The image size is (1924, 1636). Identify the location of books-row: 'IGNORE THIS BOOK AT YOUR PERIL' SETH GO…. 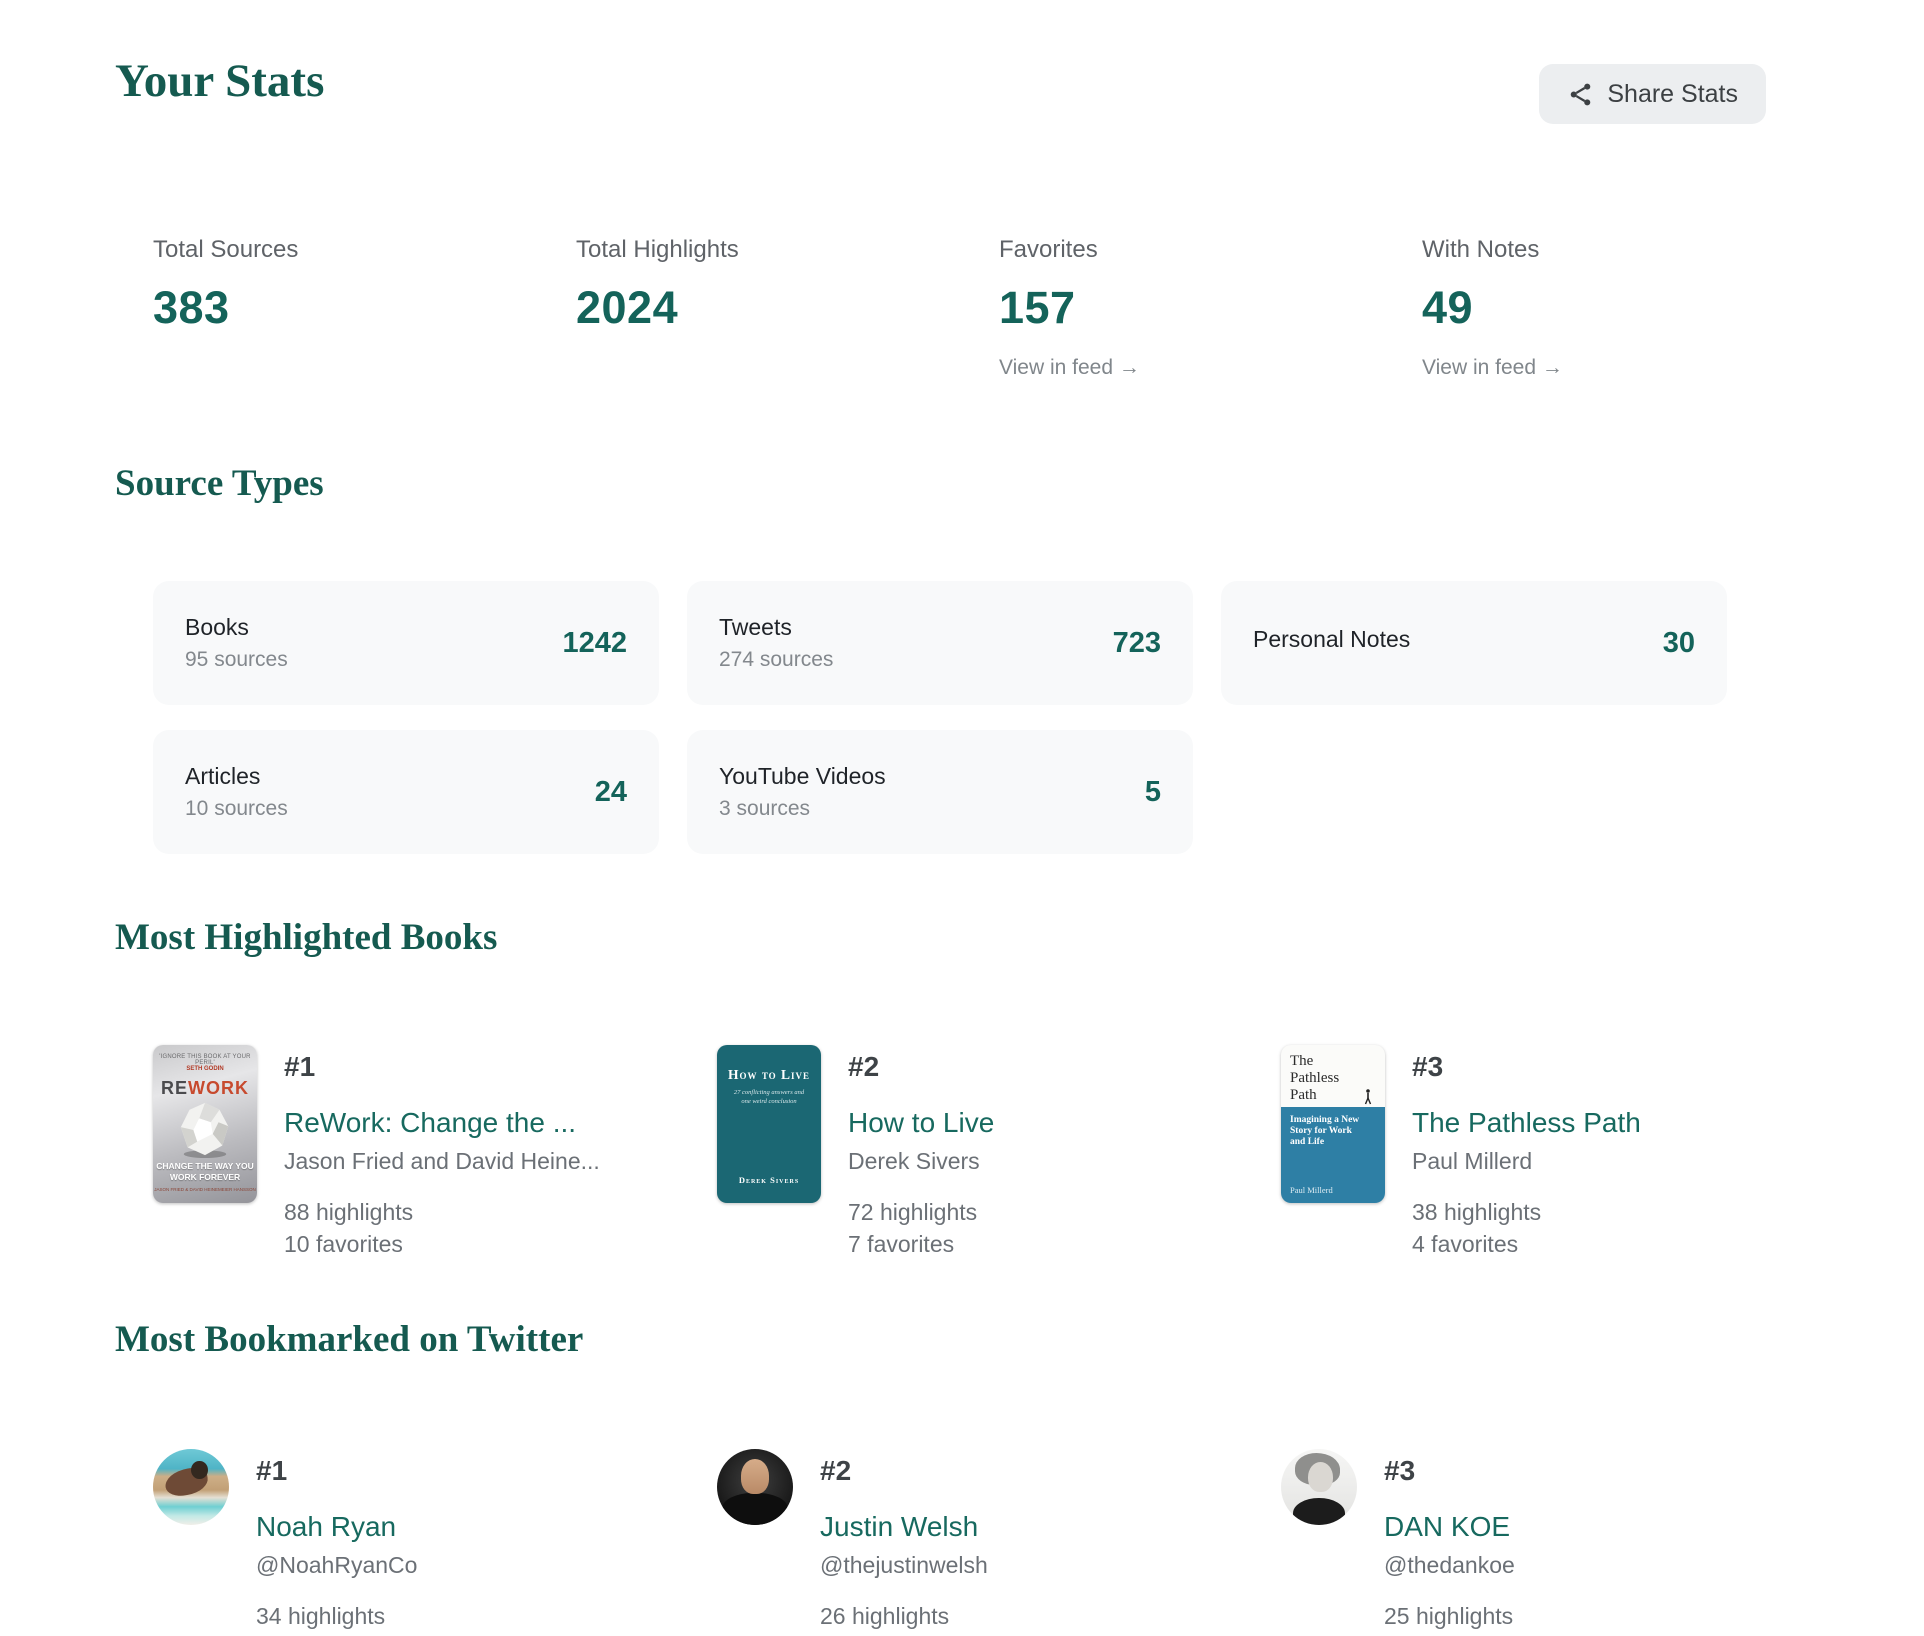
(999, 1151).